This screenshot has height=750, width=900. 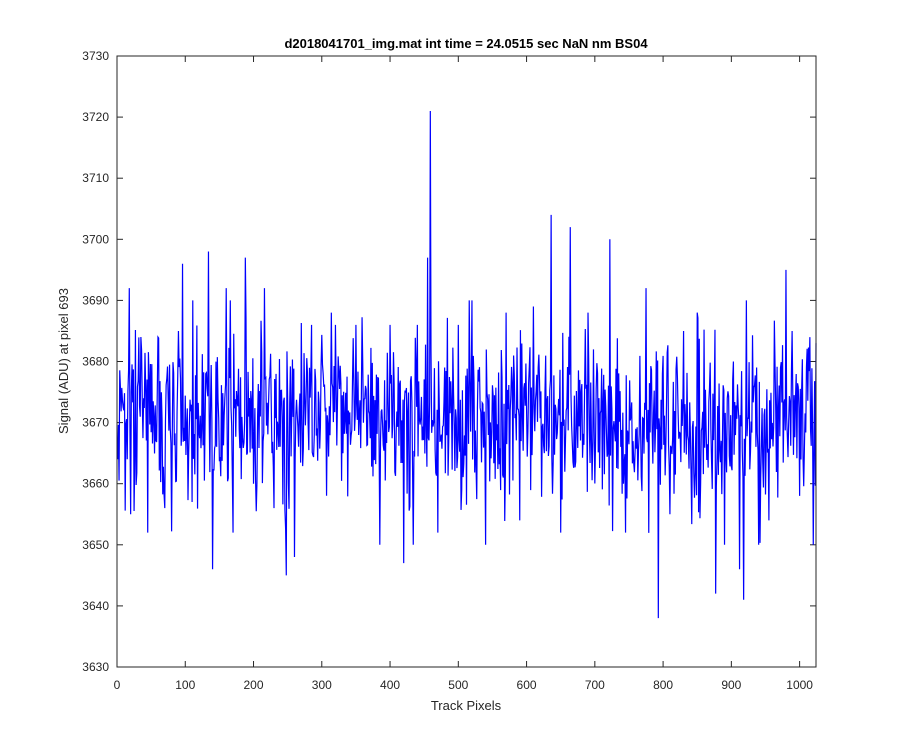 I want to click on y-tick-label: 3720, so click(x=95, y=117).